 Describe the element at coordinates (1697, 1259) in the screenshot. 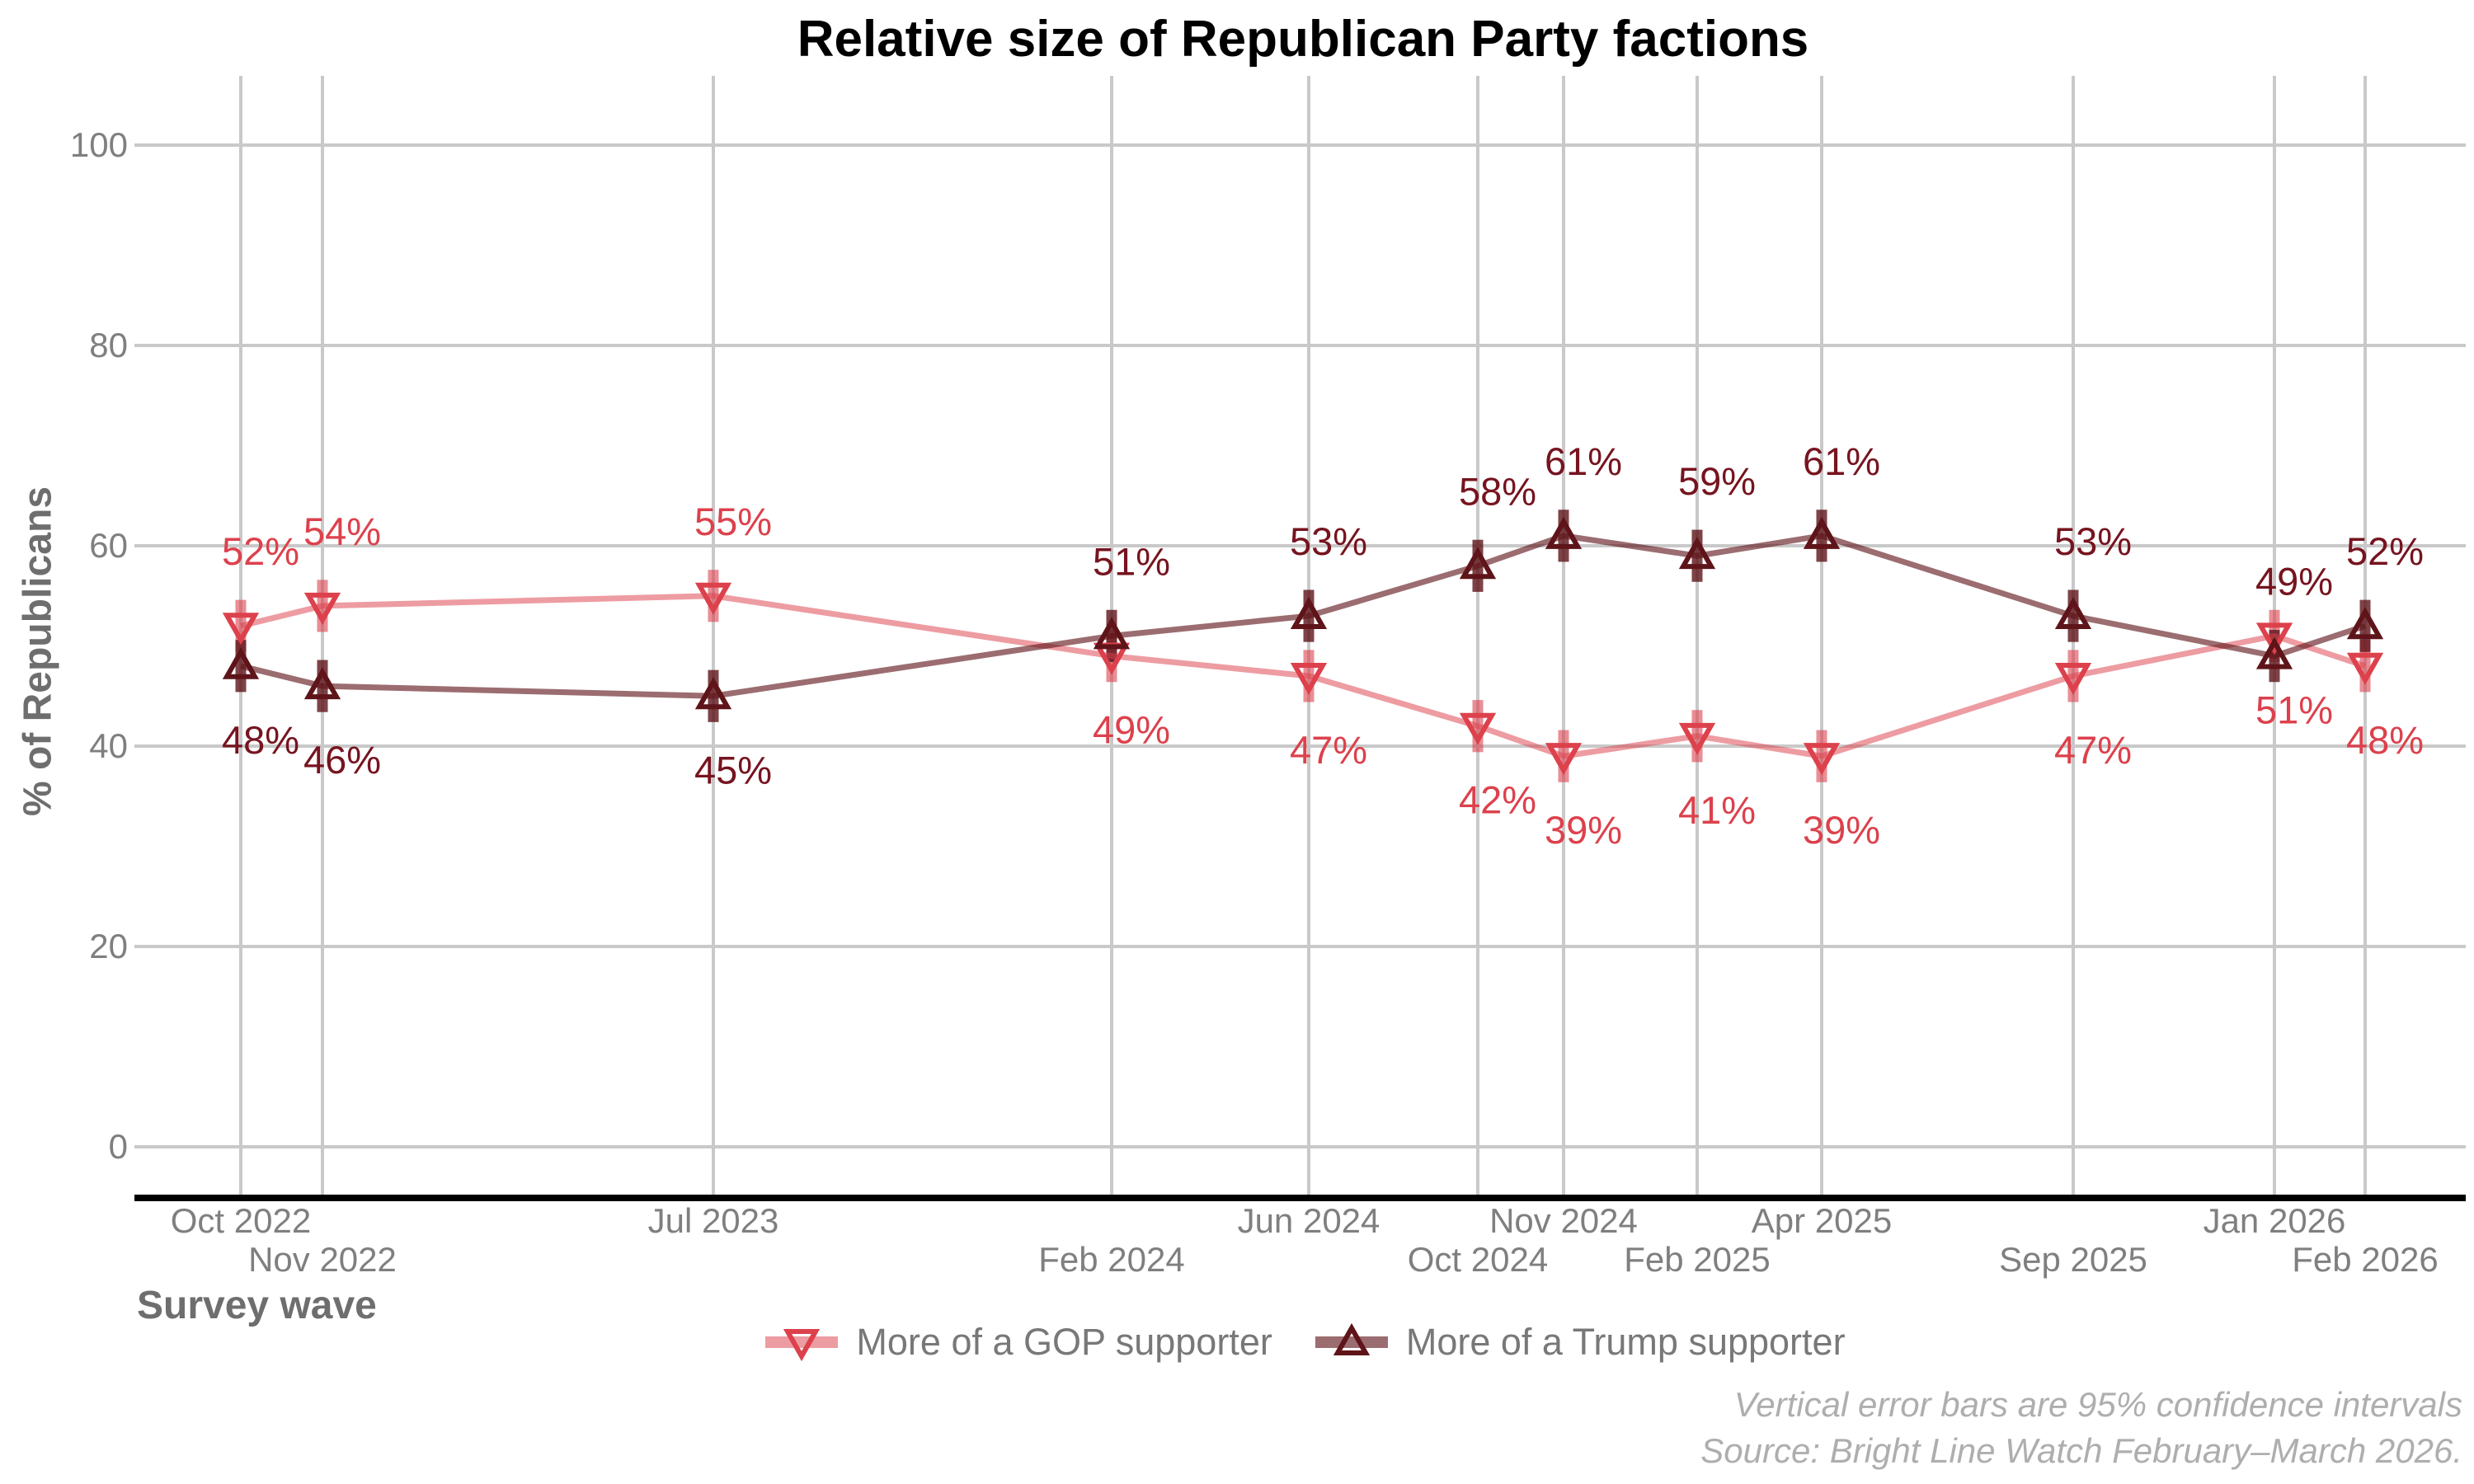

I see `x-tick-label: Feb 2025` at that location.